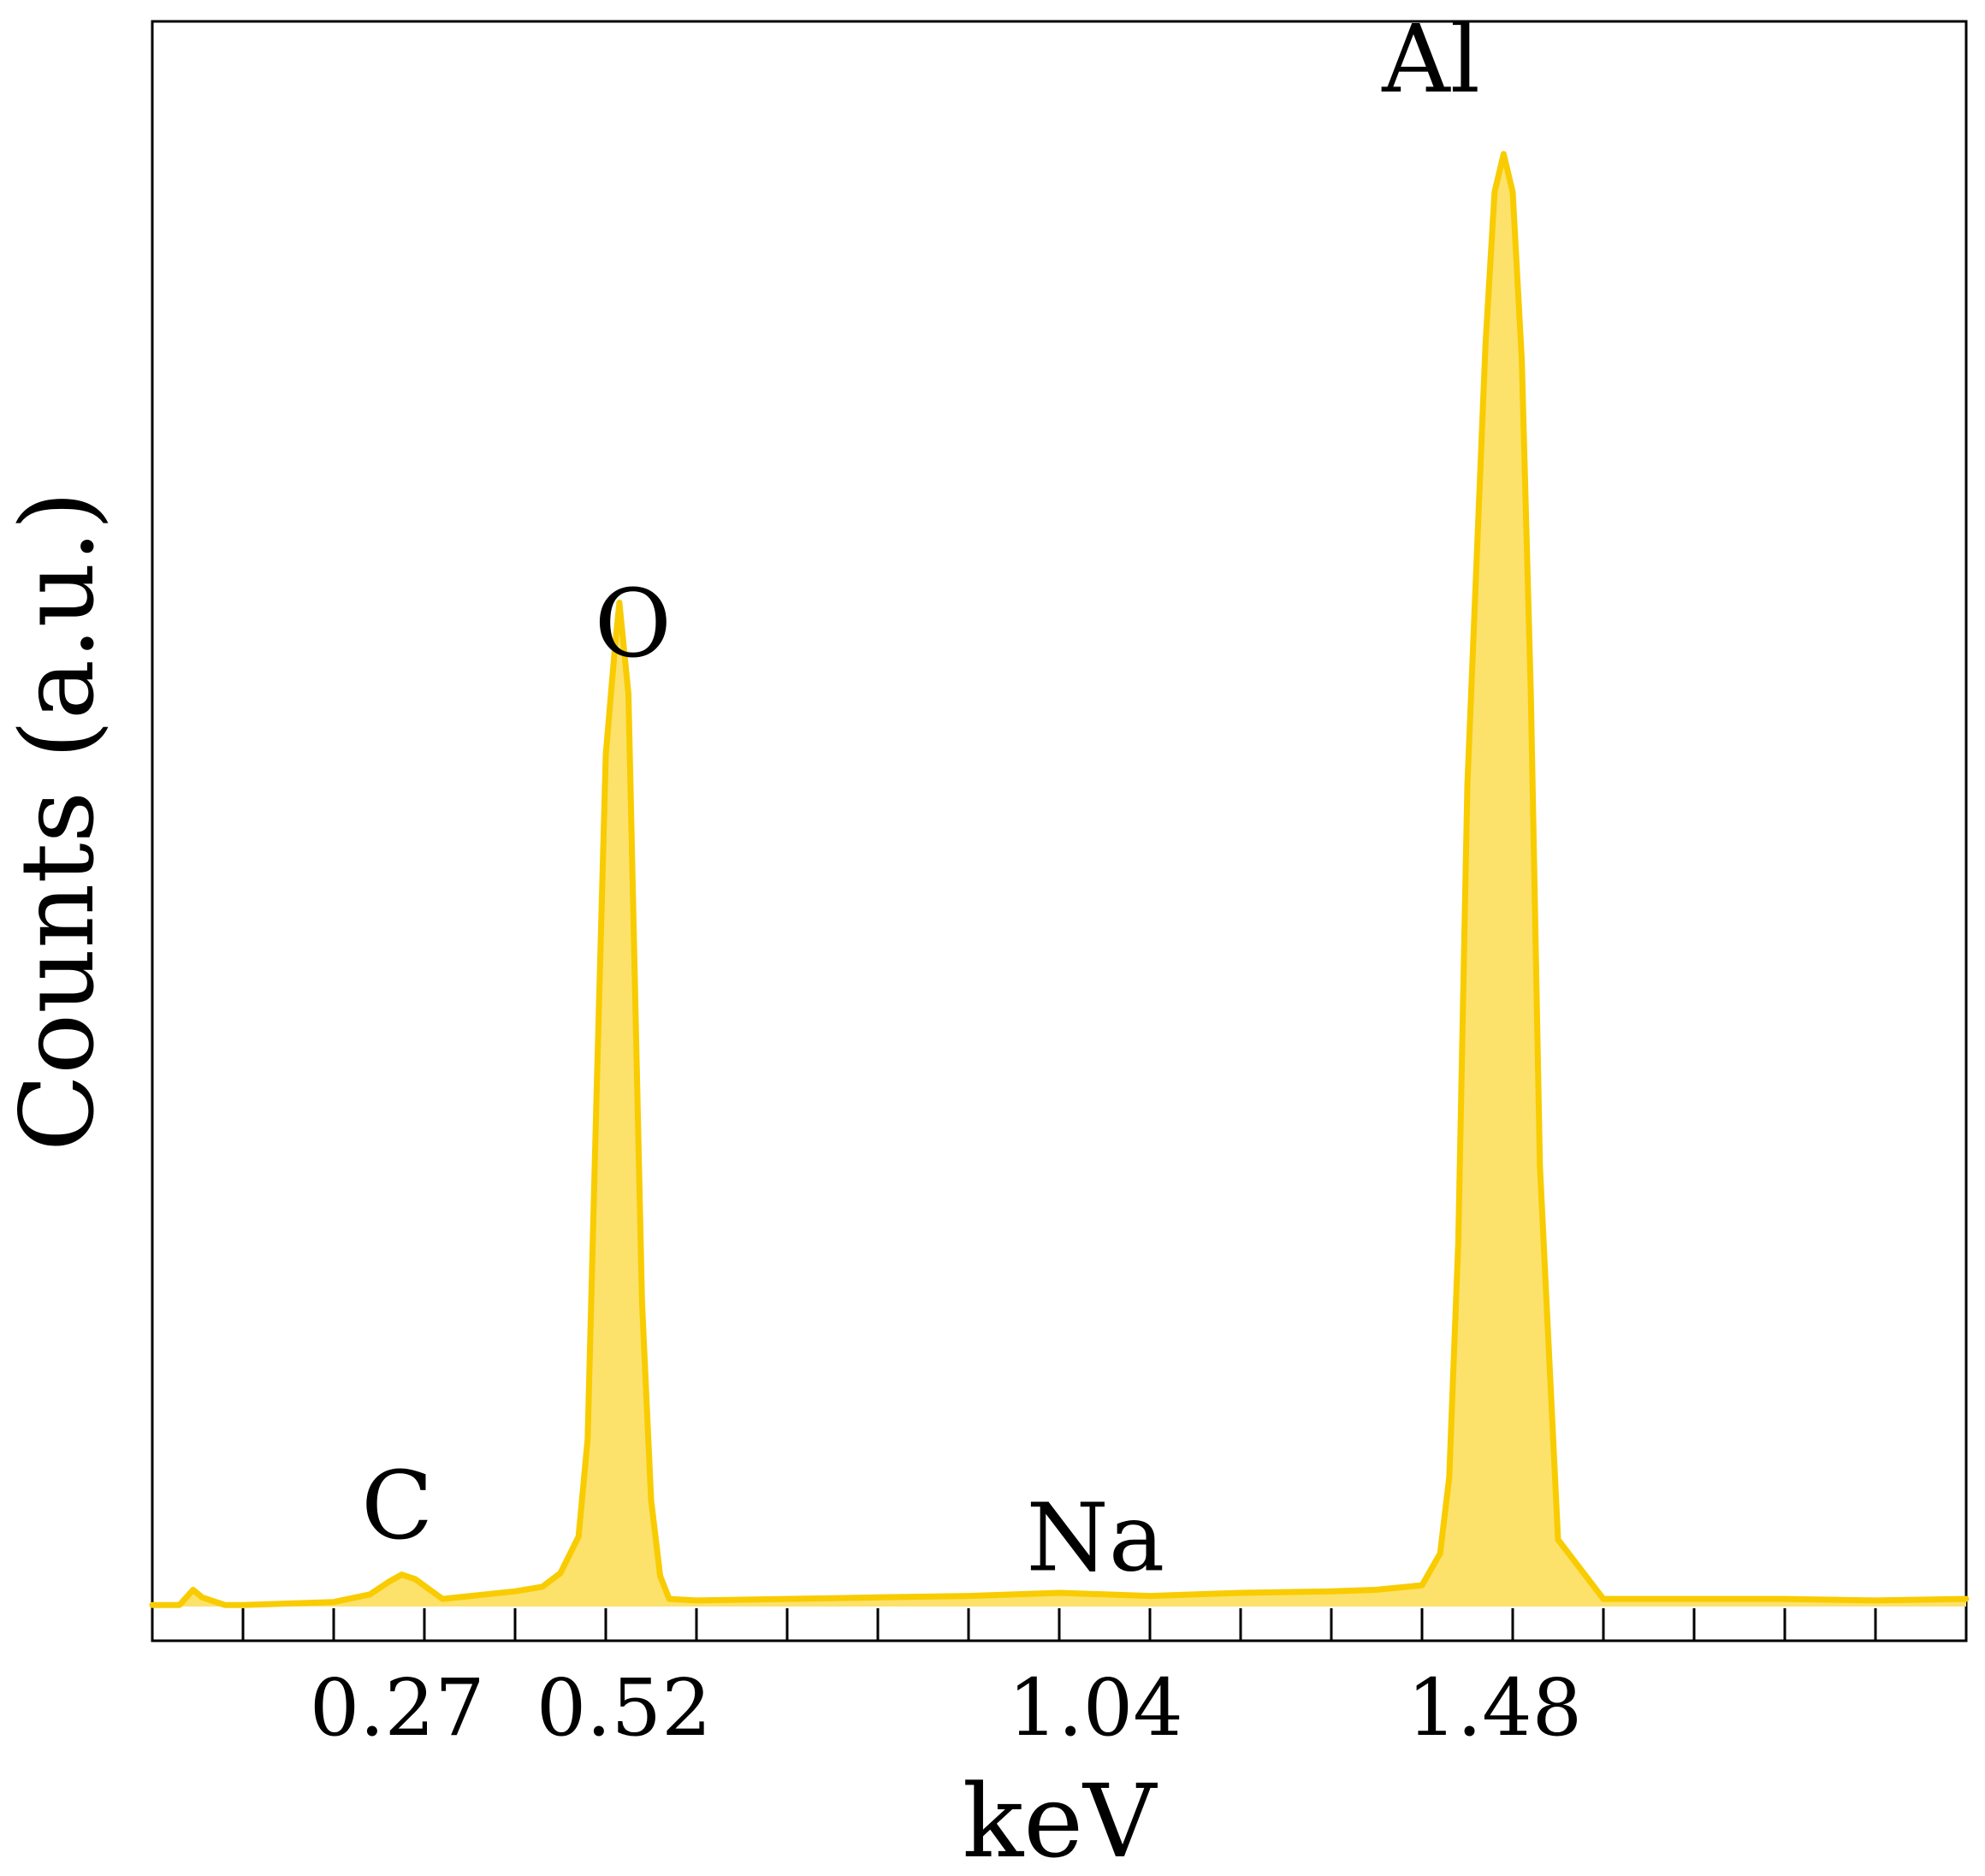 This screenshot has height=1876, width=1985. I want to click on peak-label-c: C, so click(397, 1505).